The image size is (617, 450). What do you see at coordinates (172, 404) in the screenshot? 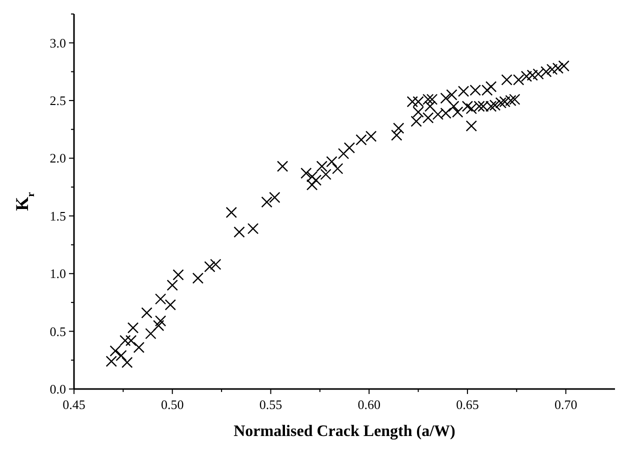
I see `x-tick-label: 0.50` at bounding box center [172, 404].